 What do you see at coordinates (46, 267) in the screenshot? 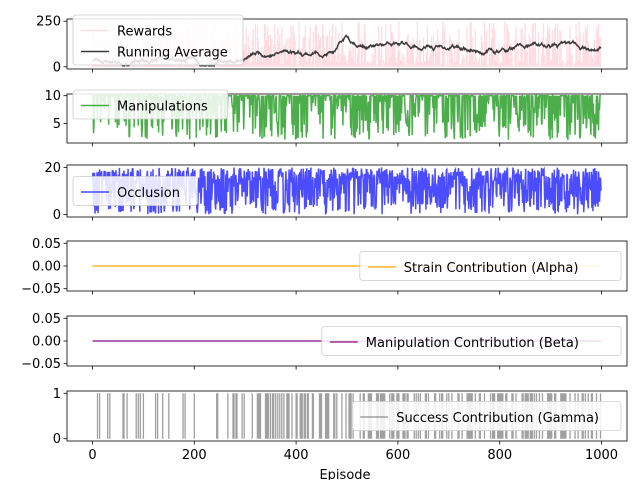
I see `strain-contribution-alpha-ytick-label: 0.00` at bounding box center [46, 267].